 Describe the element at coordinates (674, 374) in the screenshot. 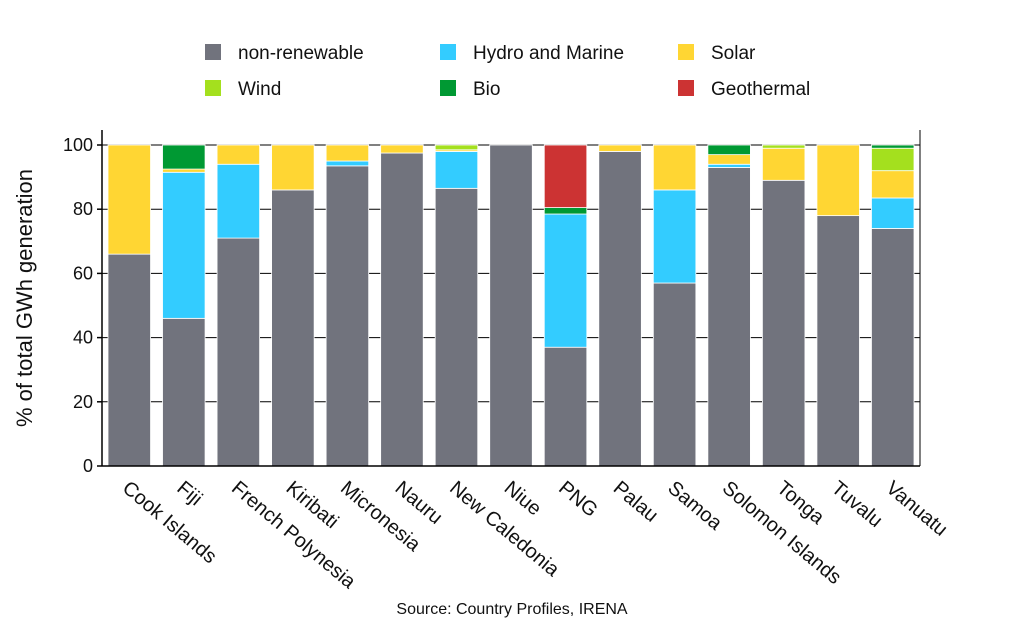

I see `bar-samoa-non-renewable` at that location.